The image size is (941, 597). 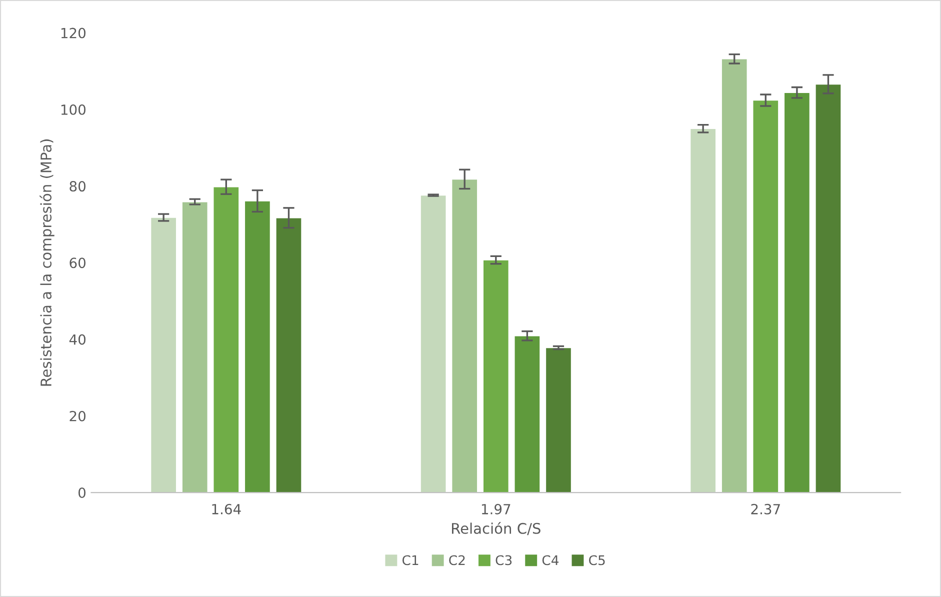 What do you see at coordinates (410, 560) in the screenshot?
I see `legend-label: C1` at bounding box center [410, 560].